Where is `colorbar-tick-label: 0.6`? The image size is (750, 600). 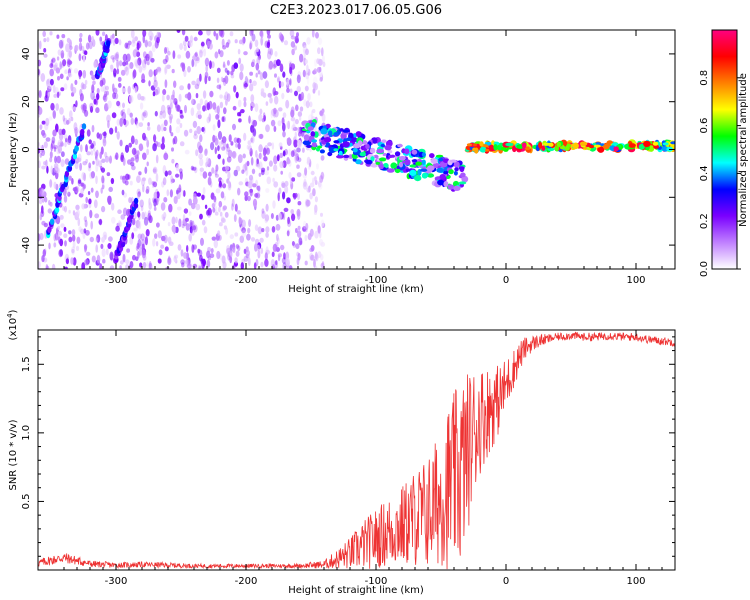
colorbar-tick-label: 0.6 is located at coordinates (704, 126).